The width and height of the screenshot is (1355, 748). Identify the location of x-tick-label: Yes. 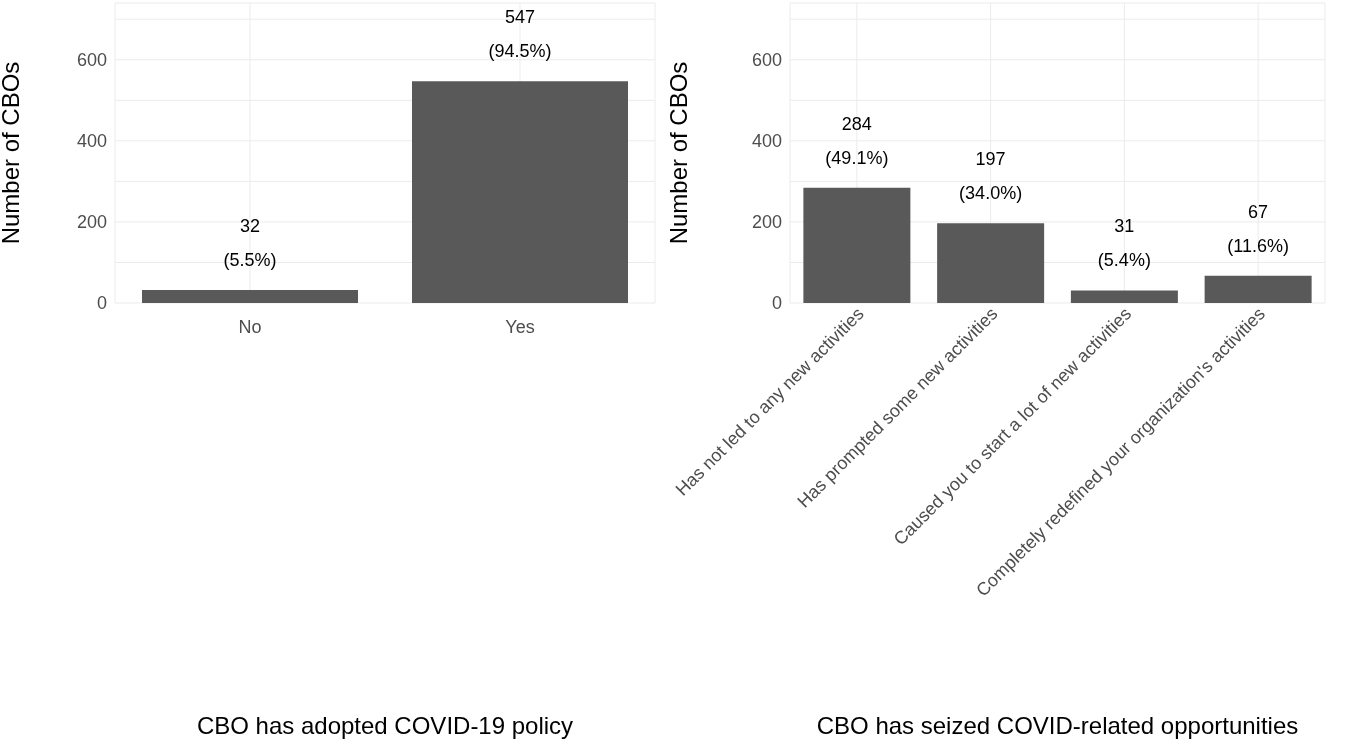
(520, 327).